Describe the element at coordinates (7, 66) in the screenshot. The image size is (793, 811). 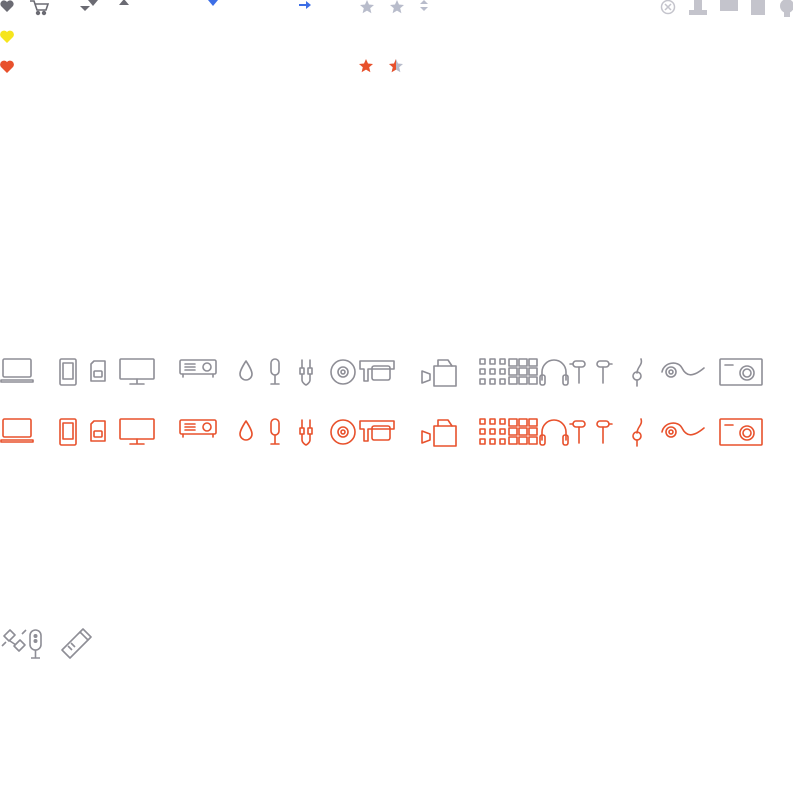
I see `red-heart-icon` at that location.